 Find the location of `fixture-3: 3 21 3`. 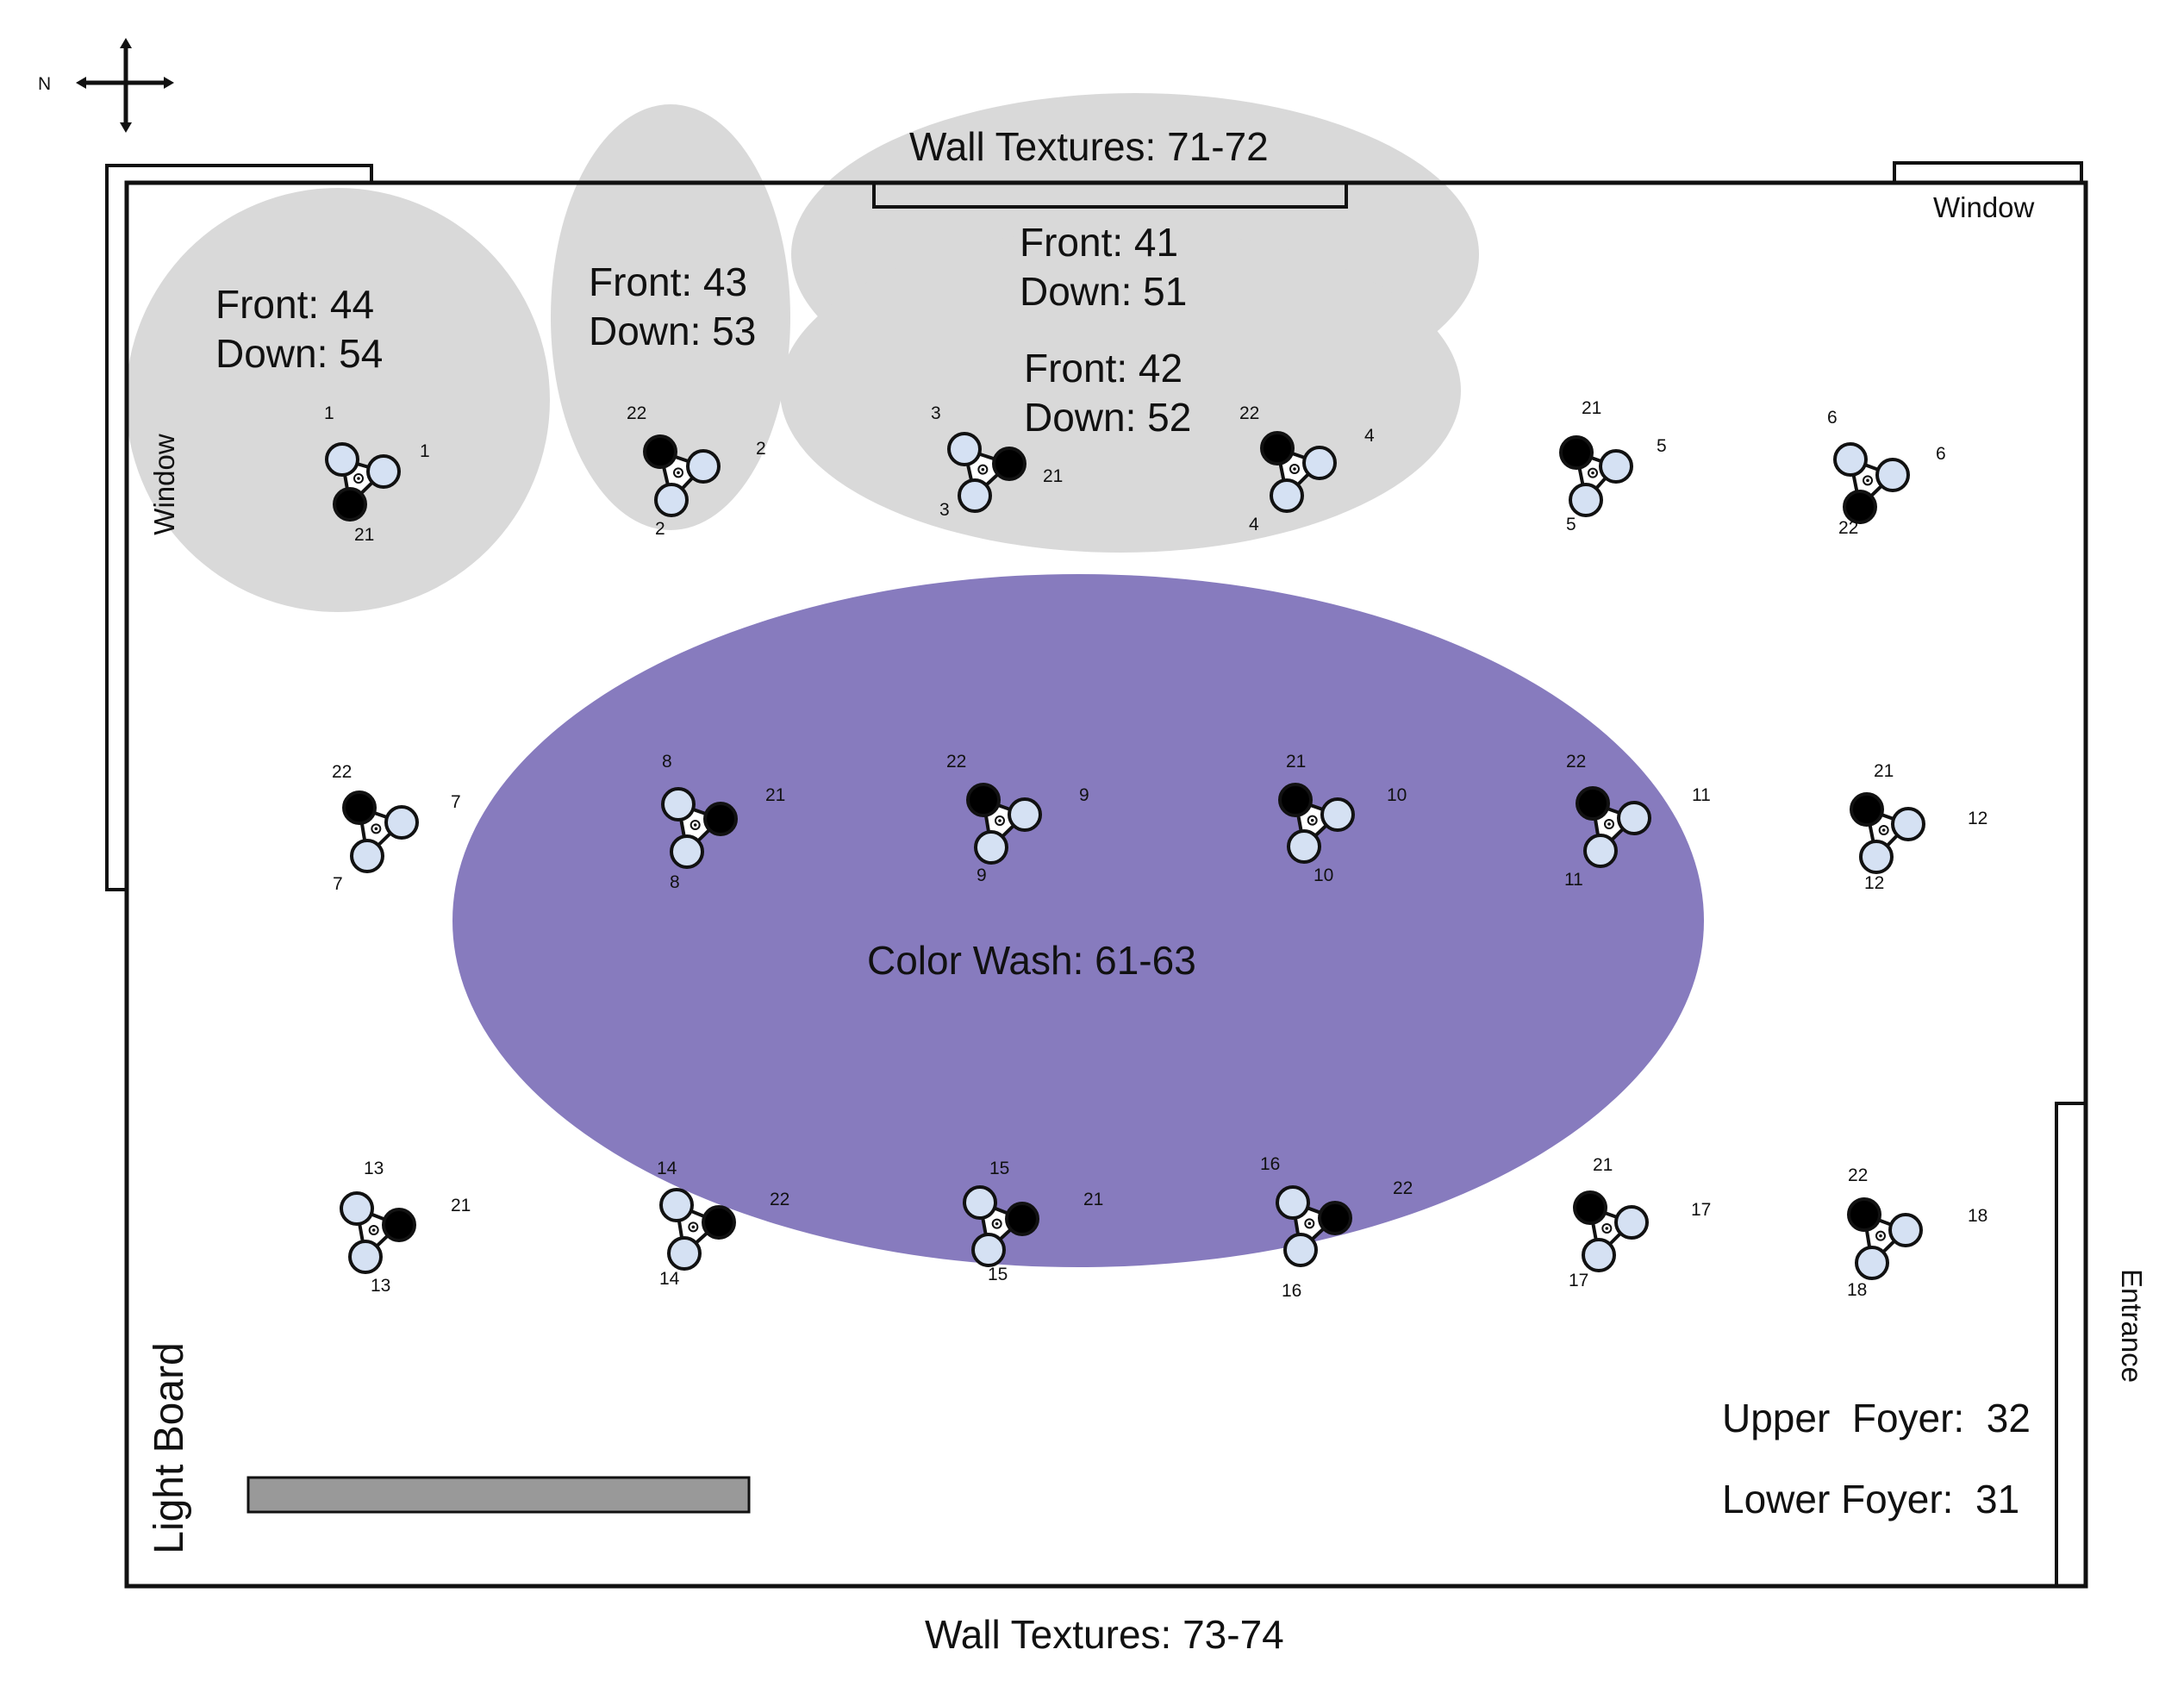

fixture-3: 3 21 3 is located at coordinates (997, 461).